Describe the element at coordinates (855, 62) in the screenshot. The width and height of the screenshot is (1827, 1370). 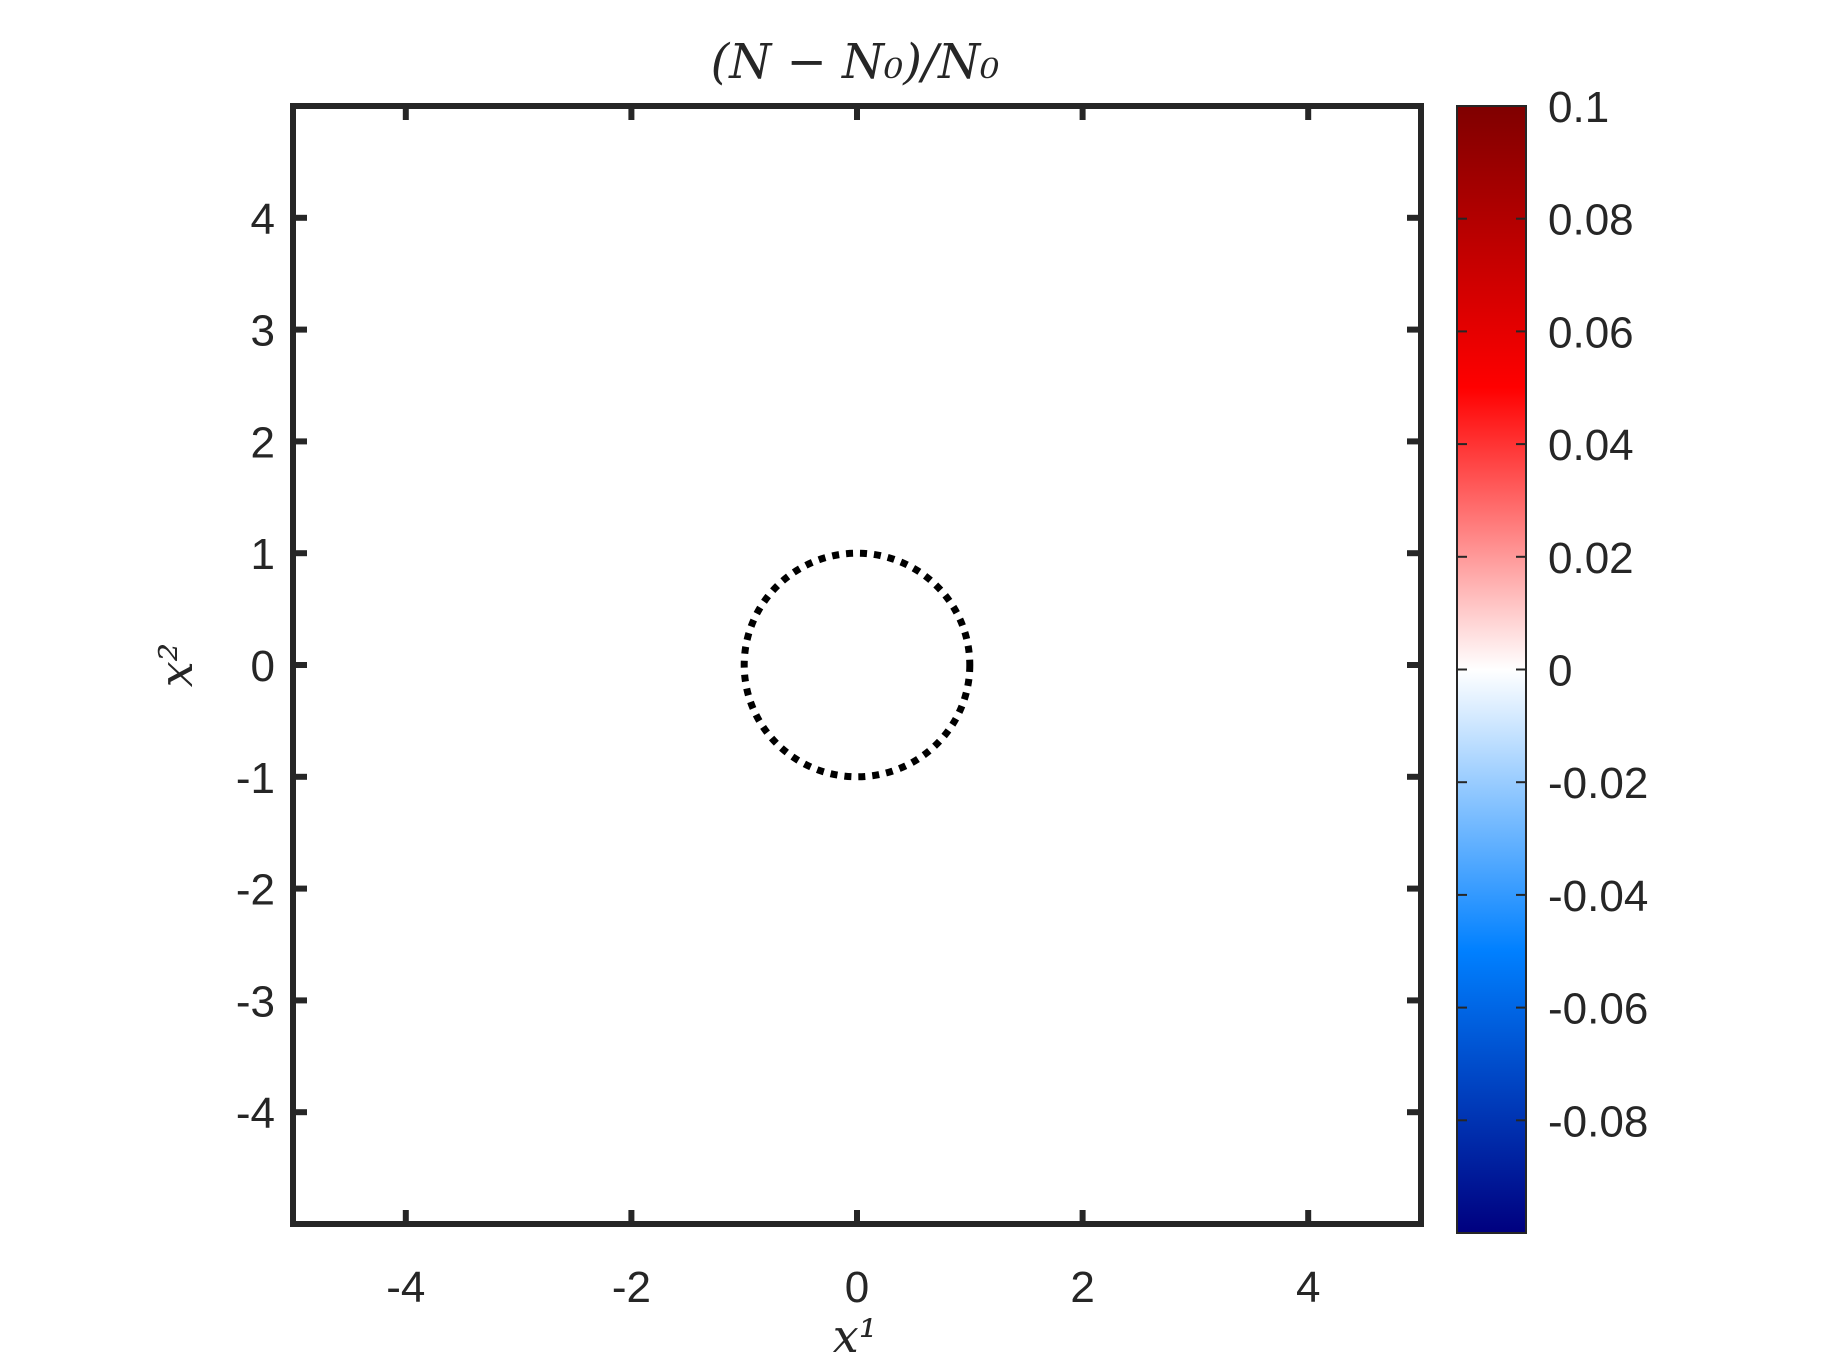
I see `chart-title: (N − N₀)/N₀` at that location.